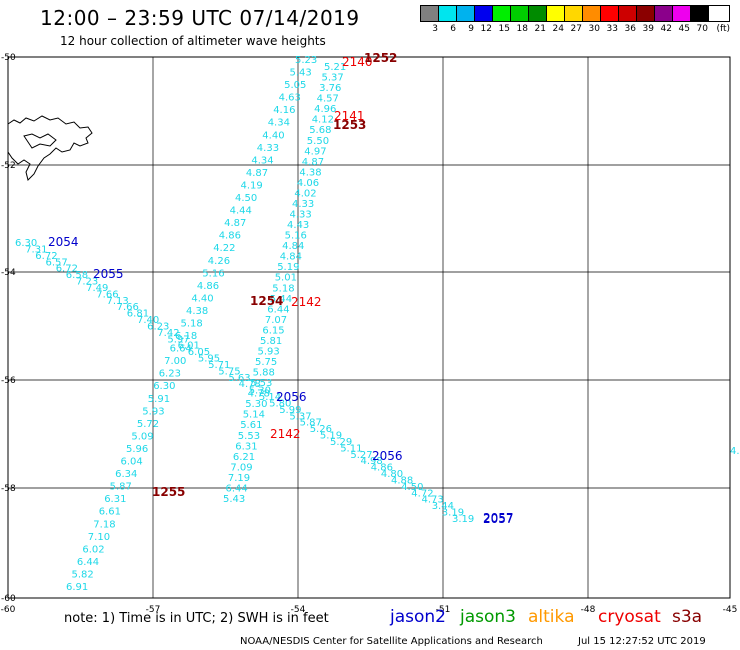  I want to click on legend-label: 30, so click(594, 29).